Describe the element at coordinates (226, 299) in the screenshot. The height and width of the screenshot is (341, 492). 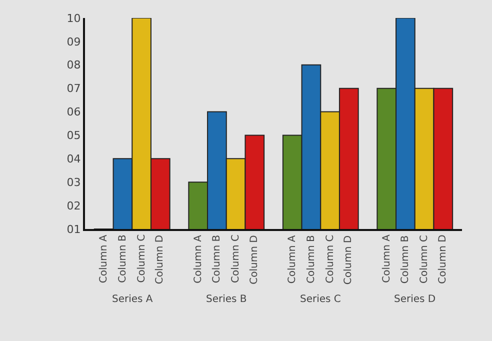
I see `x-tick-label: Series B` at that location.